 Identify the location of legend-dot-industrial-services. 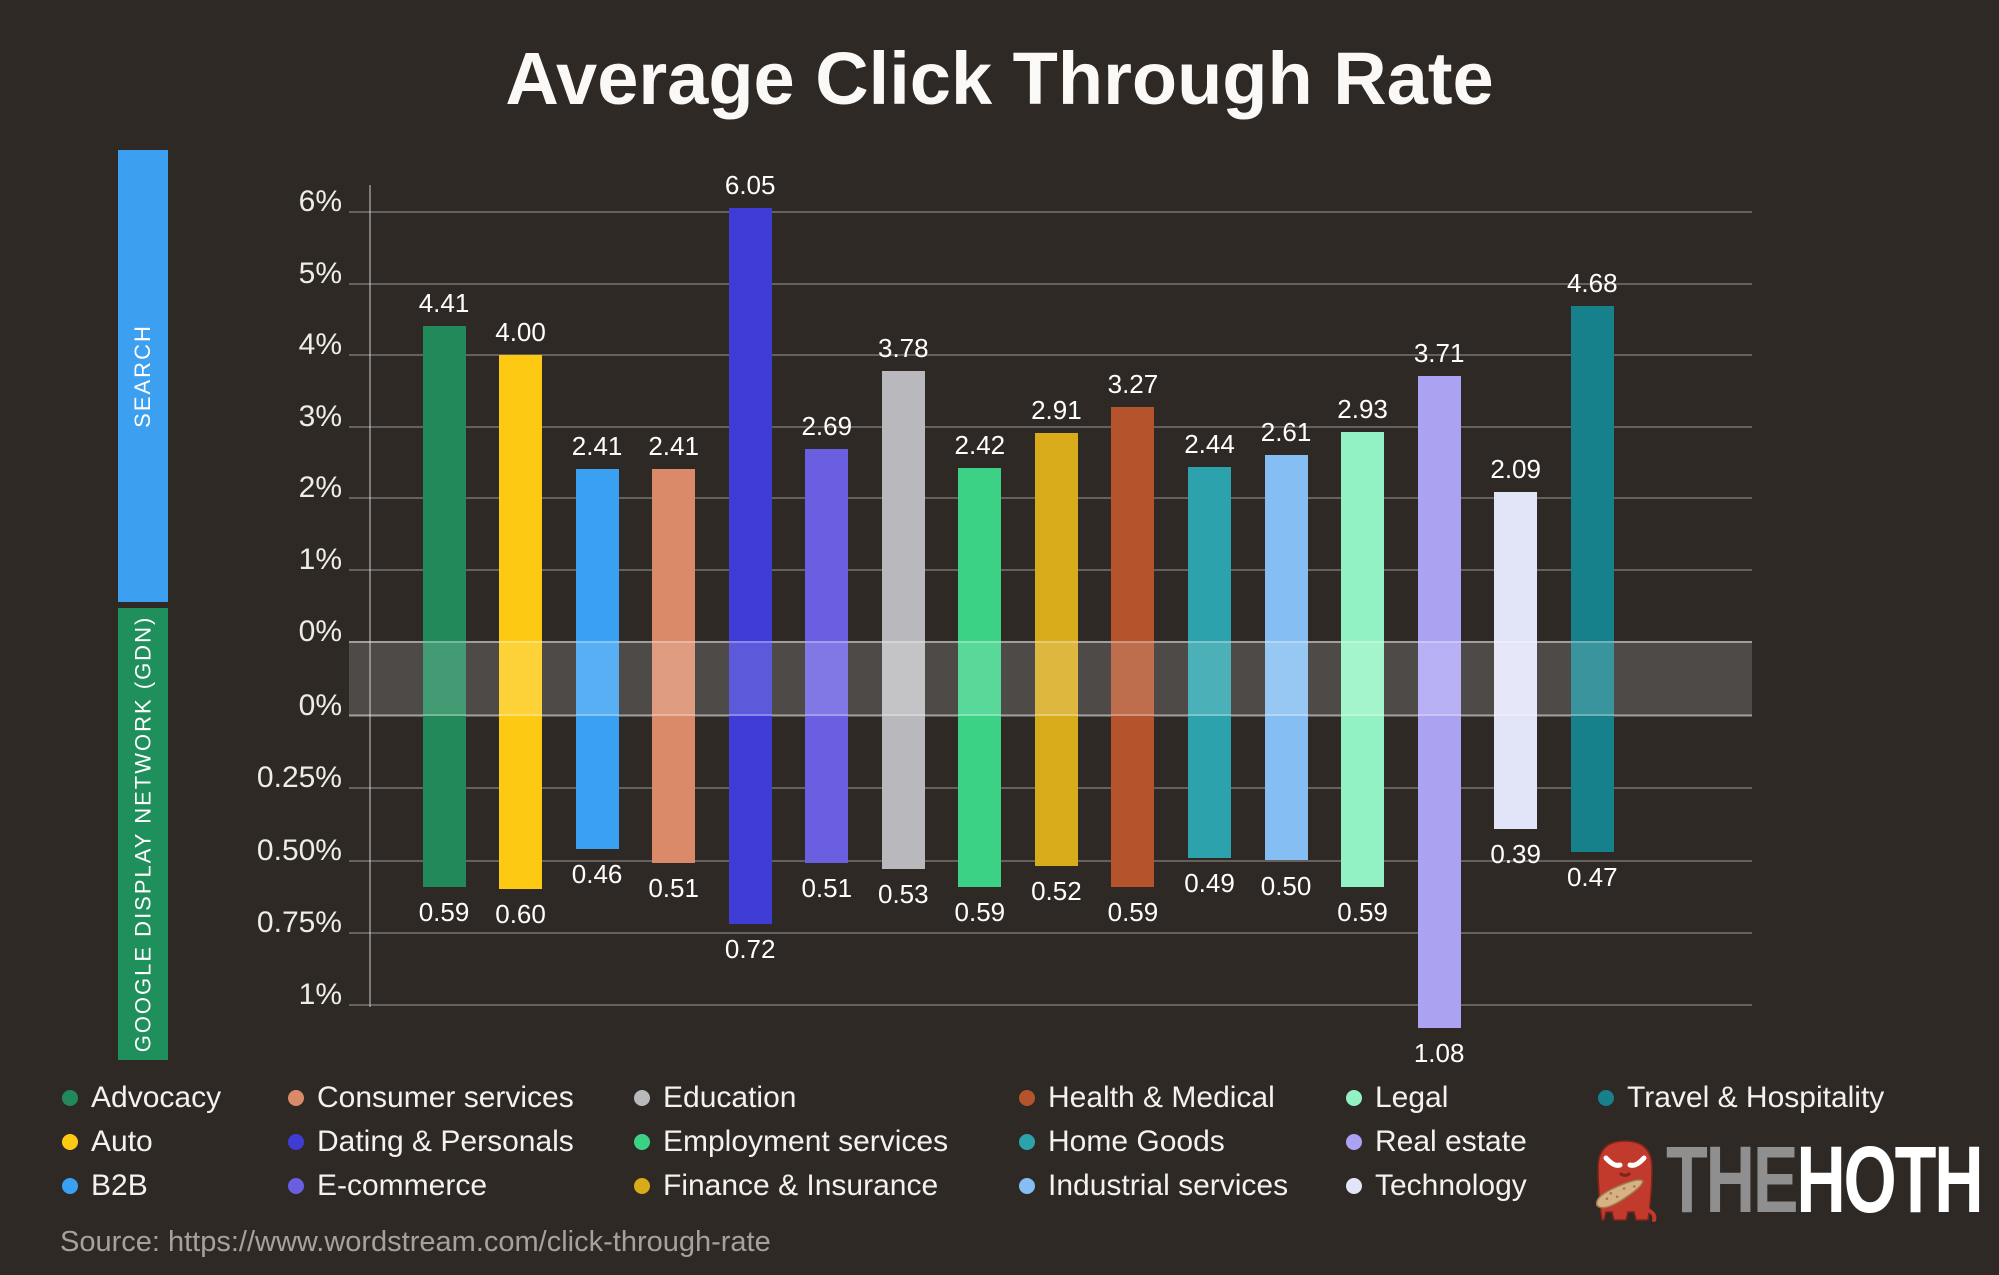
(1027, 1186).